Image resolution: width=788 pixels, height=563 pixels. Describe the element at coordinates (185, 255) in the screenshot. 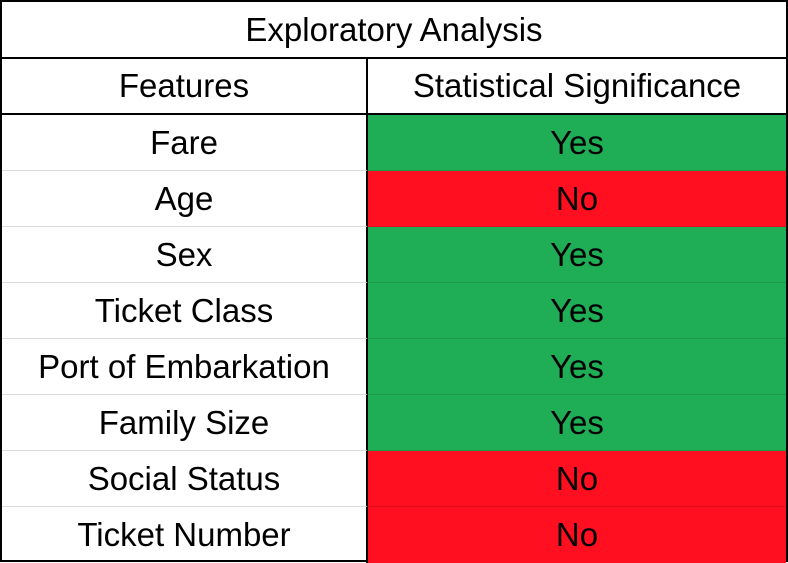

I see `feature-cell: Sex` at that location.